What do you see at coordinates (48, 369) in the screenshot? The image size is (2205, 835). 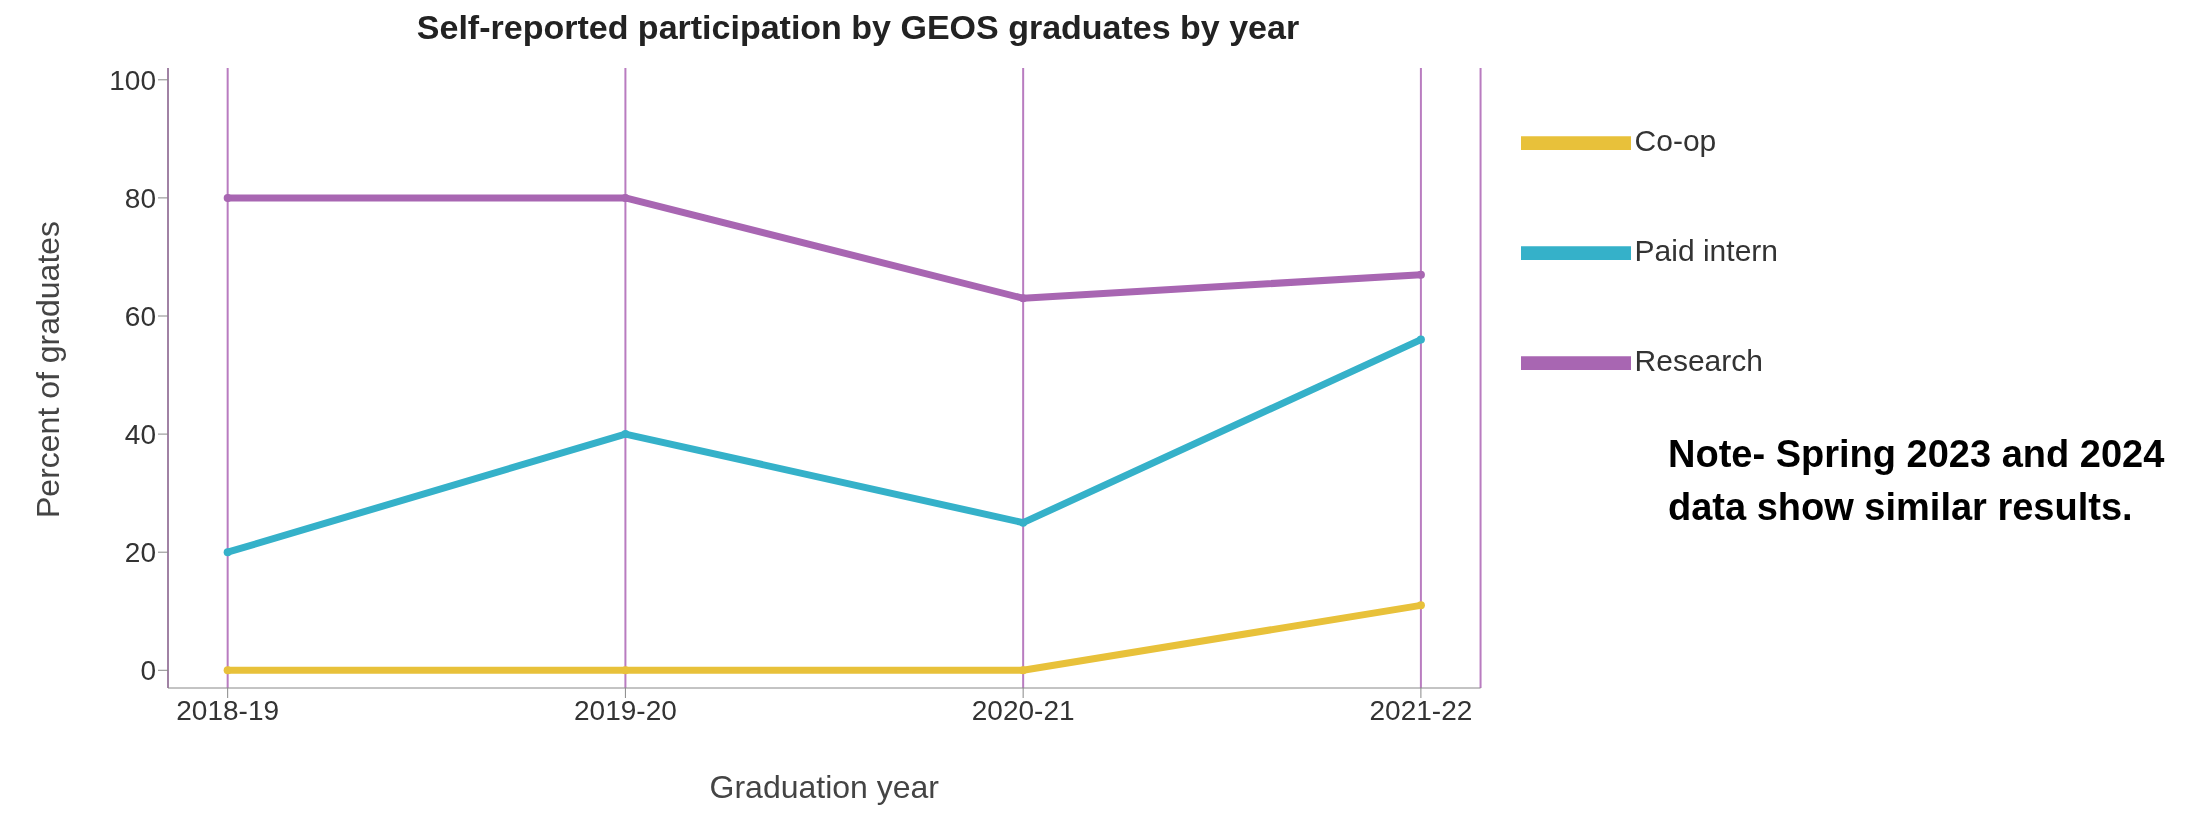 I see `y-axis-title: Percent of graduates` at bounding box center [48, 369].